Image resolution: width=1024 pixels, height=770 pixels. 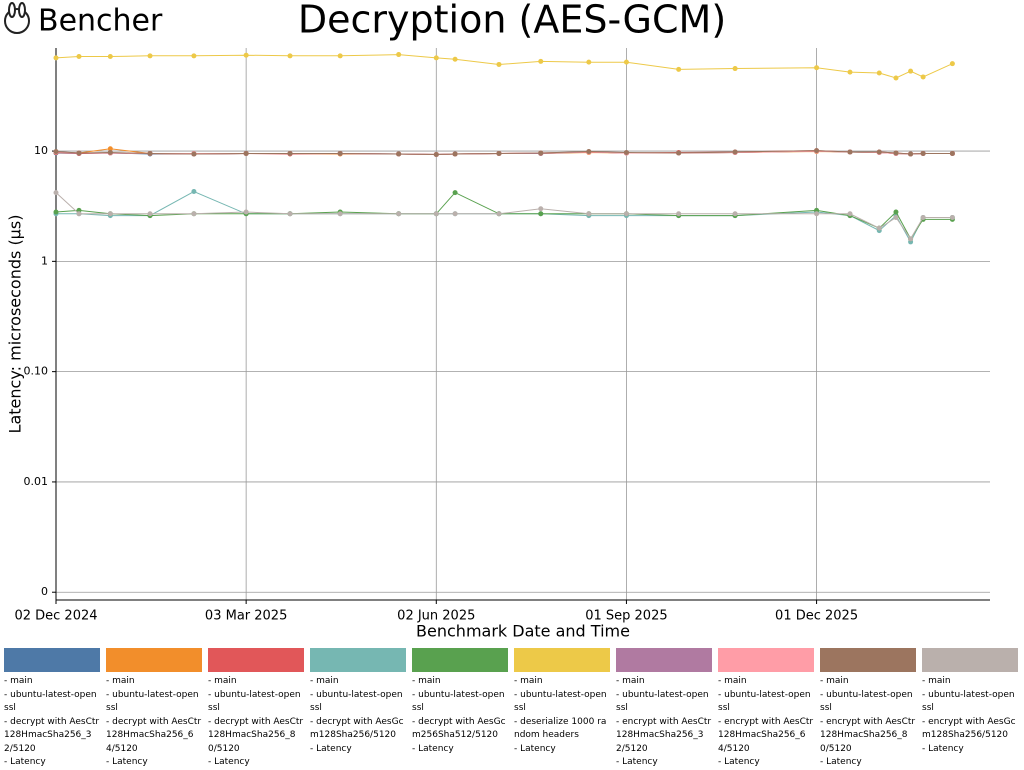 What do you see at coordinates (15, 324) in the screenshot?
I see `y-axis-label: Latency: microseconds (µs)` at bounding box center [15, 324].